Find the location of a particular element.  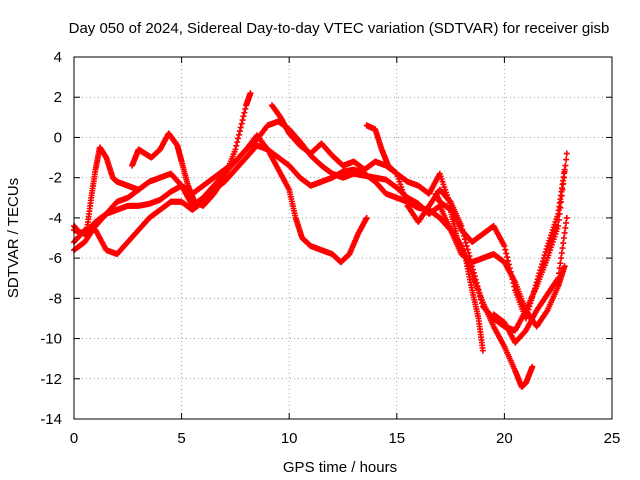

x-axis-label: GPS time / hours is located at coordinates (340, 467).